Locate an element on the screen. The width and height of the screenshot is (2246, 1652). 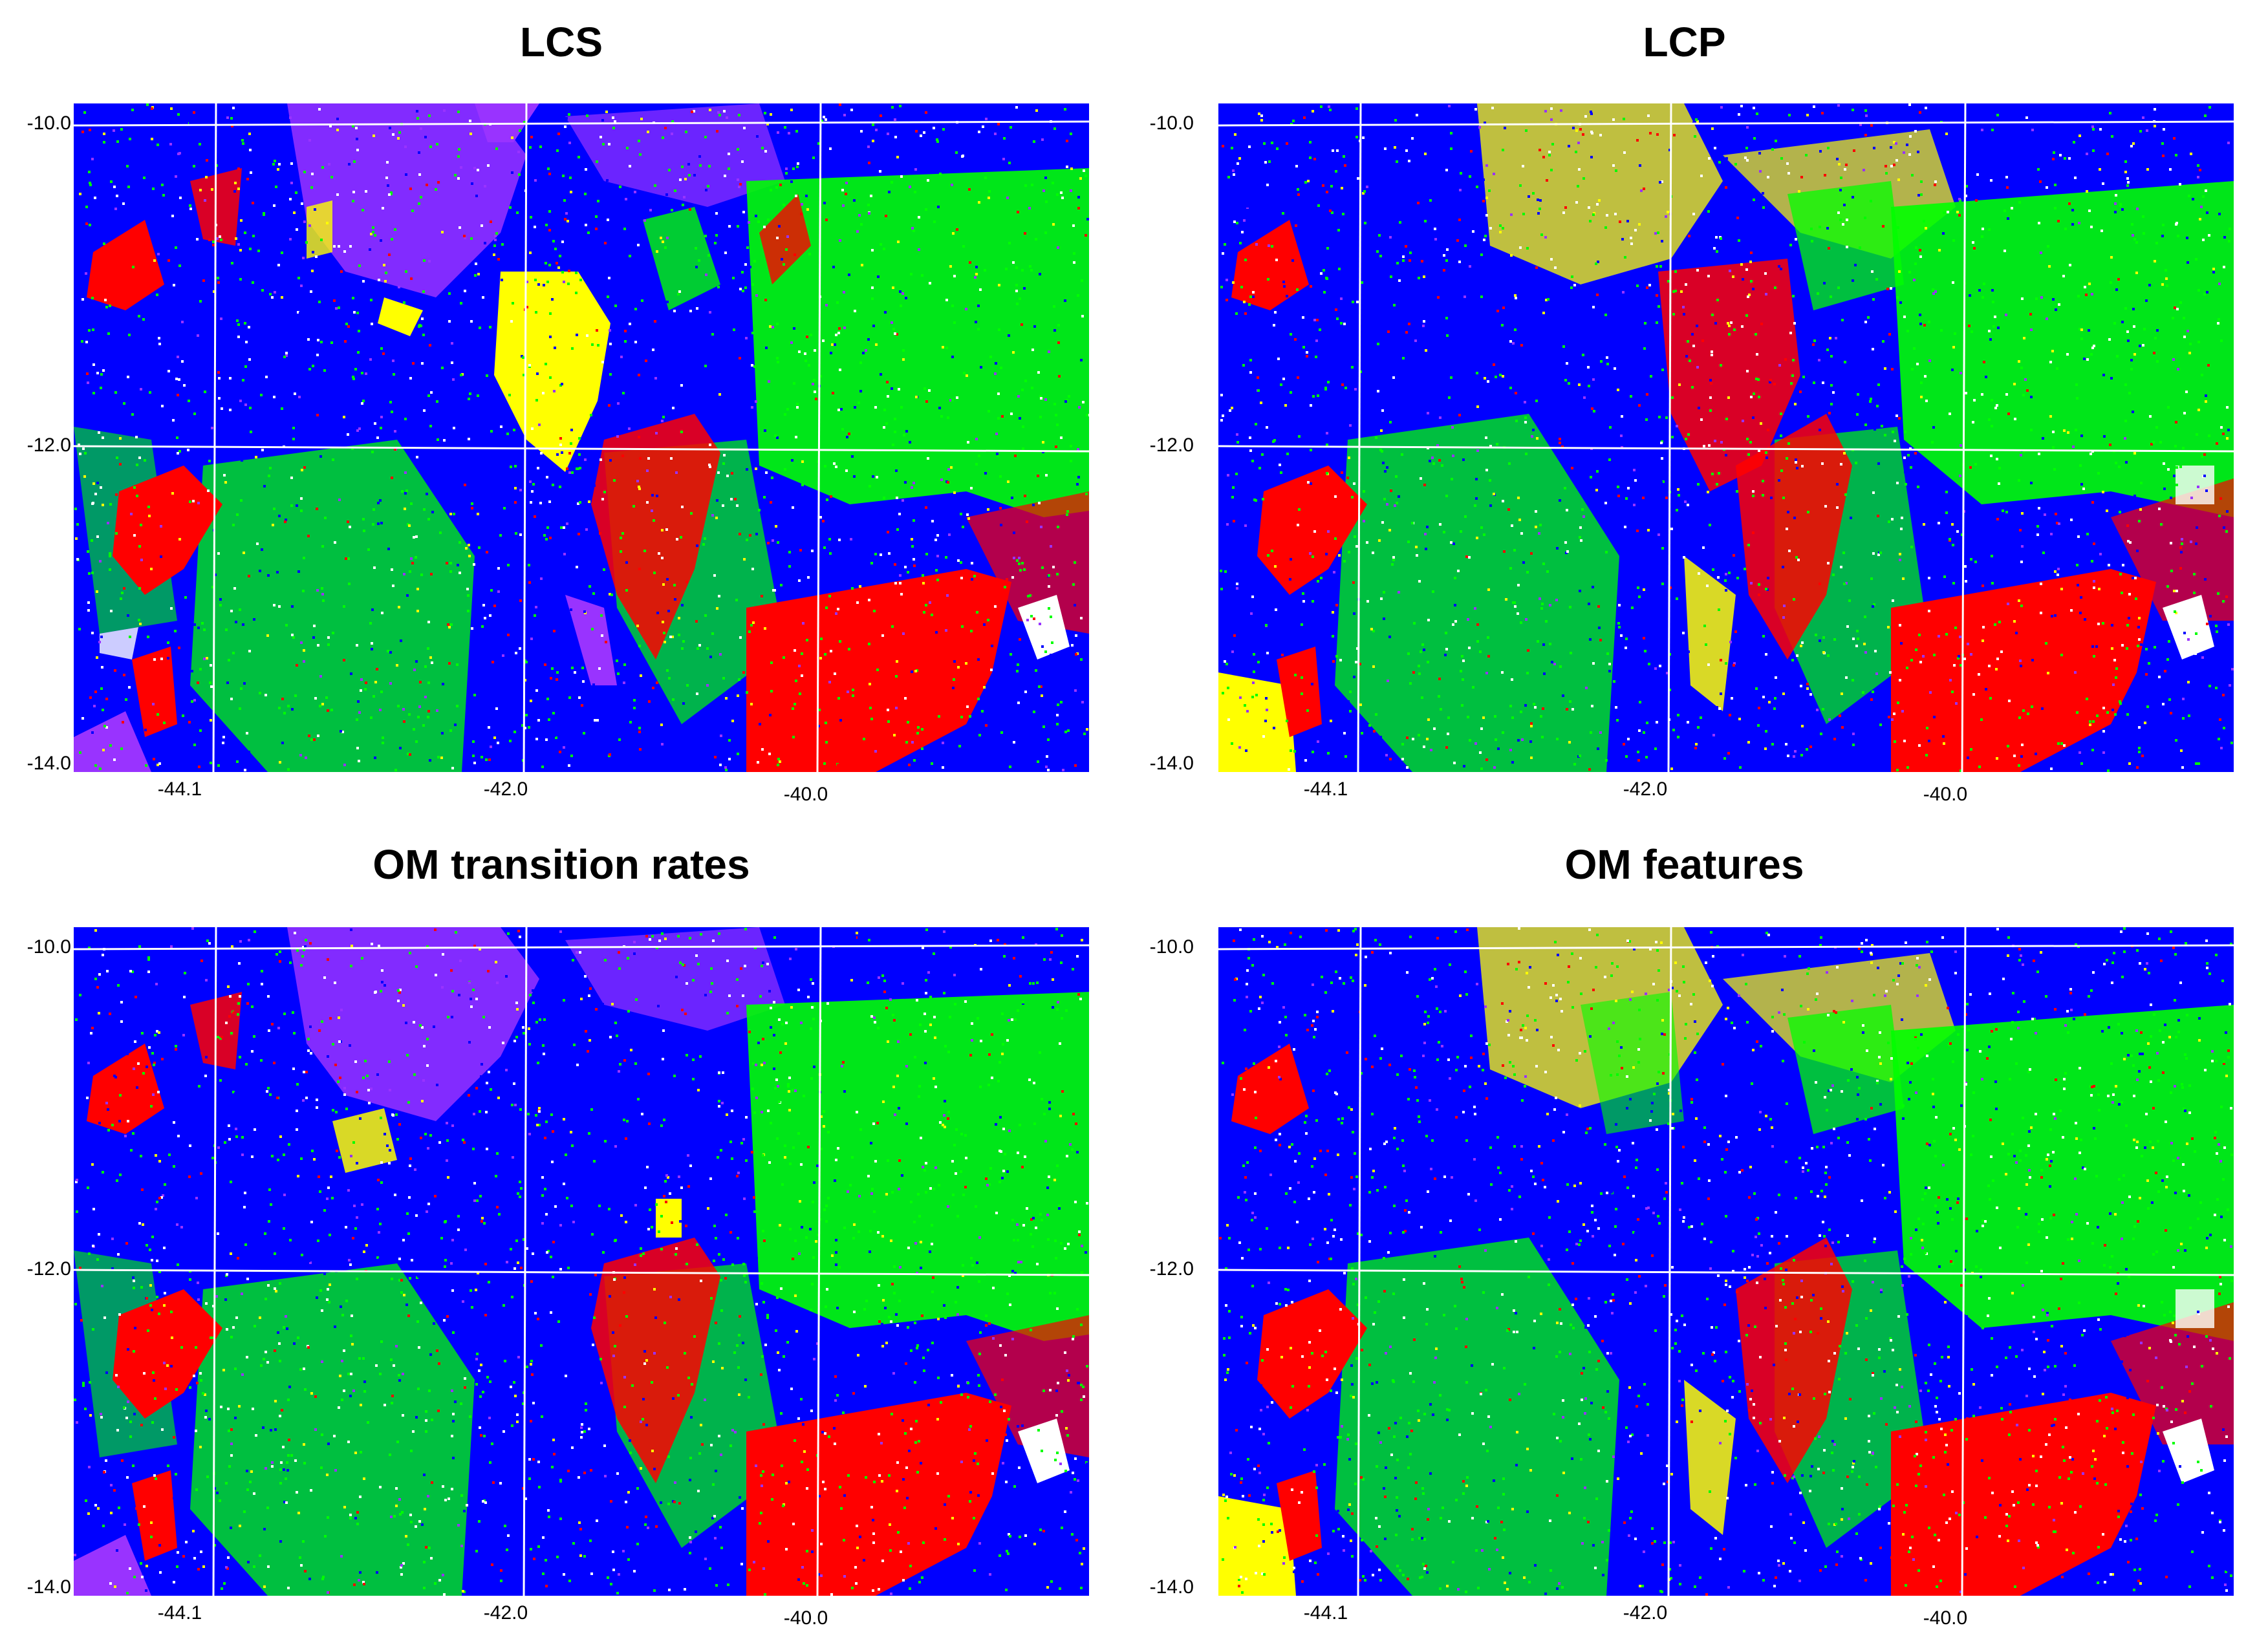
panel-title: LCP is located at coordinates (1684, 42).